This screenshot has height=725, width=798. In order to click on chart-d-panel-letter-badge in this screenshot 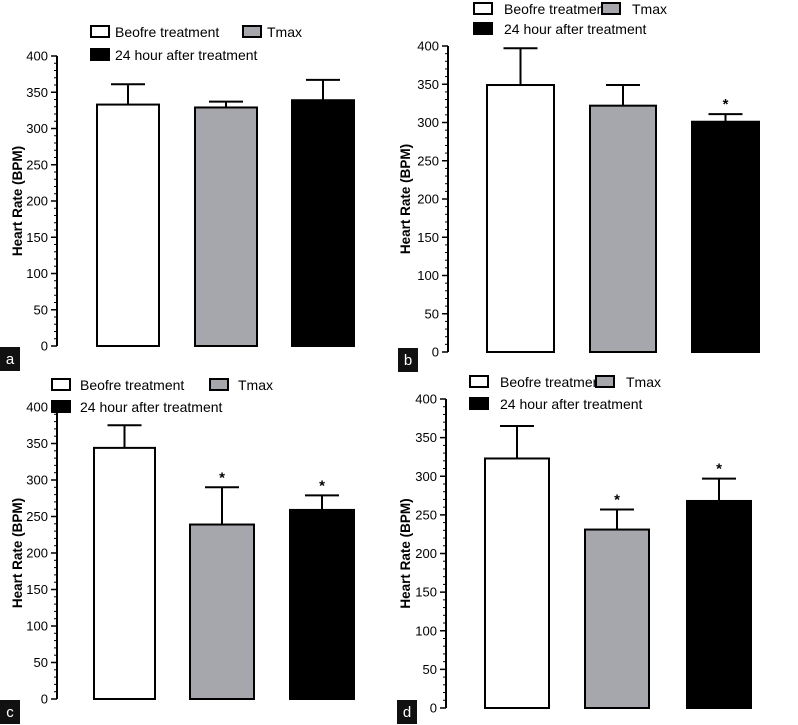, I will do `click(407, 712)`.